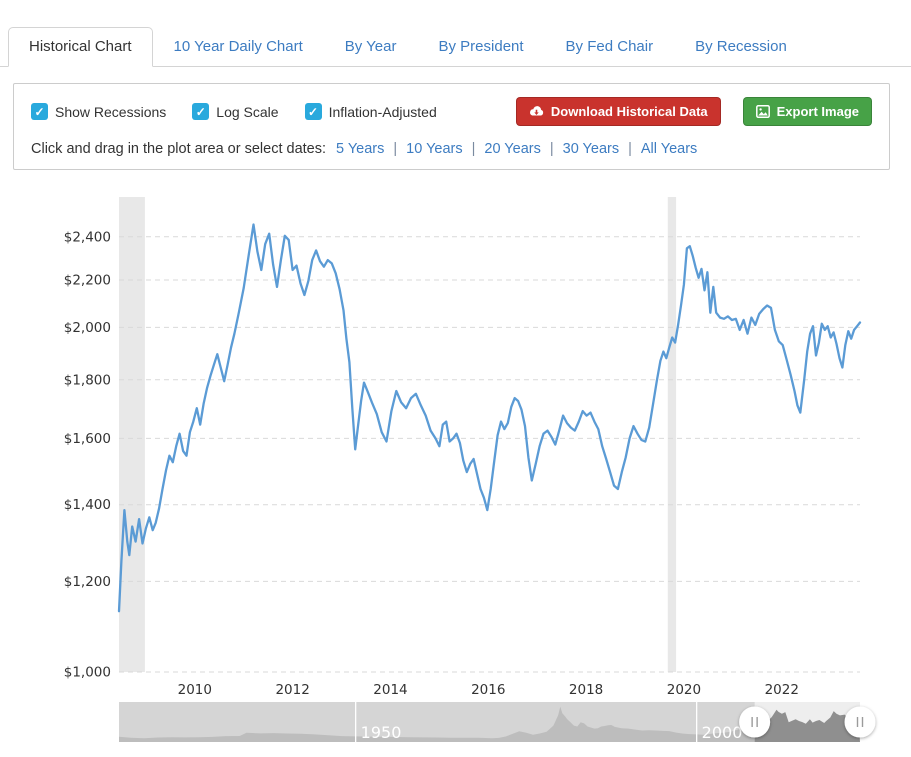 This screenshot has width=911, height=757. What do you see at coordinates (782, 690) in the screenshot?
I see `x-tick-label: 2022` at bounding box center [782, 690].